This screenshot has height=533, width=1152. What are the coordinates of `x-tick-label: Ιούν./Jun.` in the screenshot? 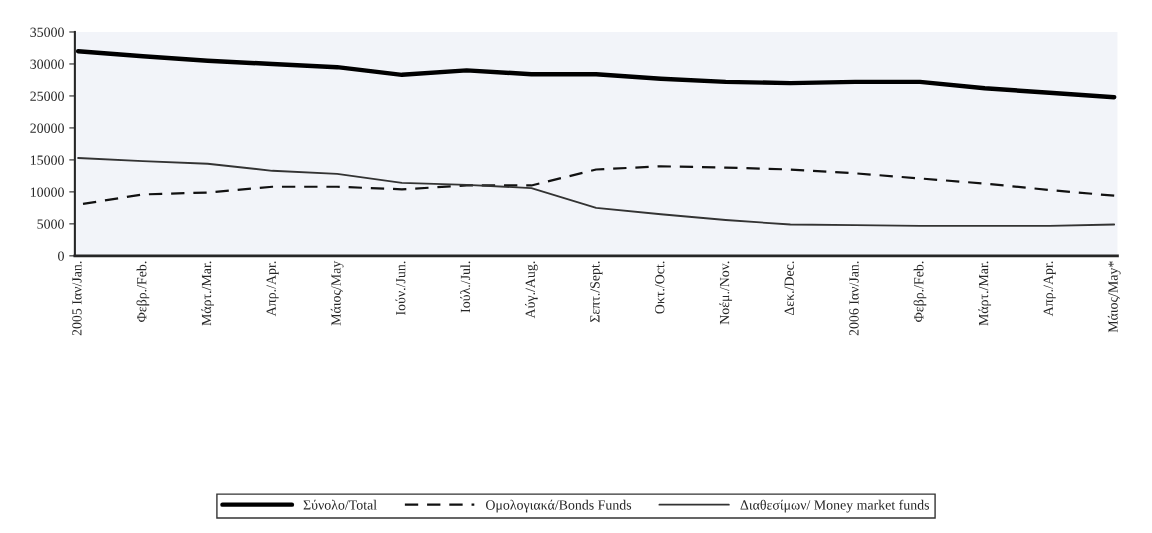 It's located at (400, 288).